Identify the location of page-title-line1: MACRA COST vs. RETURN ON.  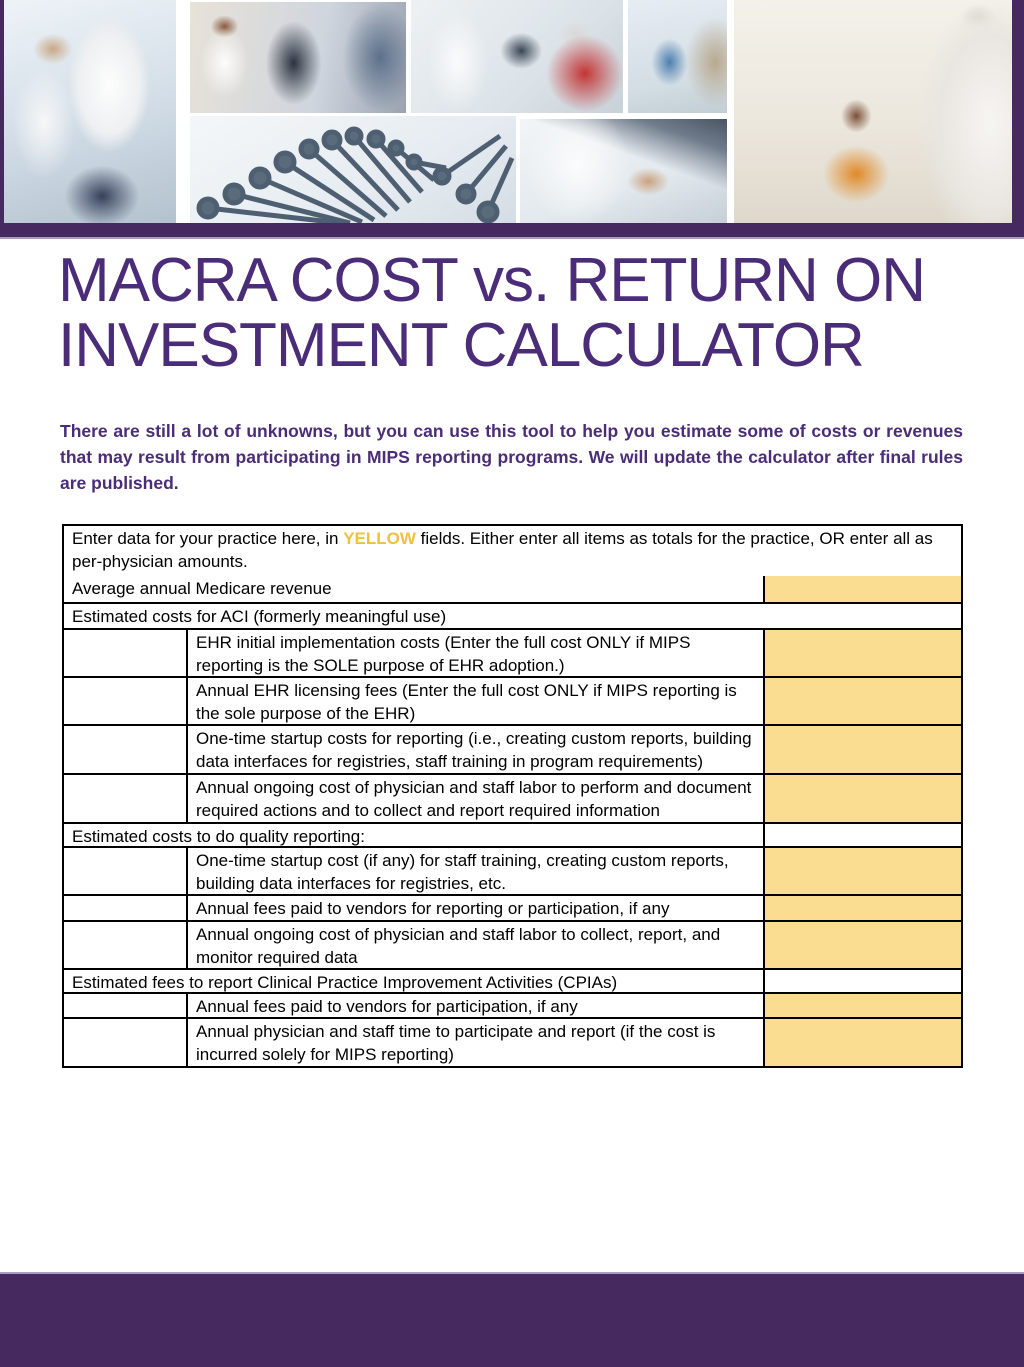
(492, 280).